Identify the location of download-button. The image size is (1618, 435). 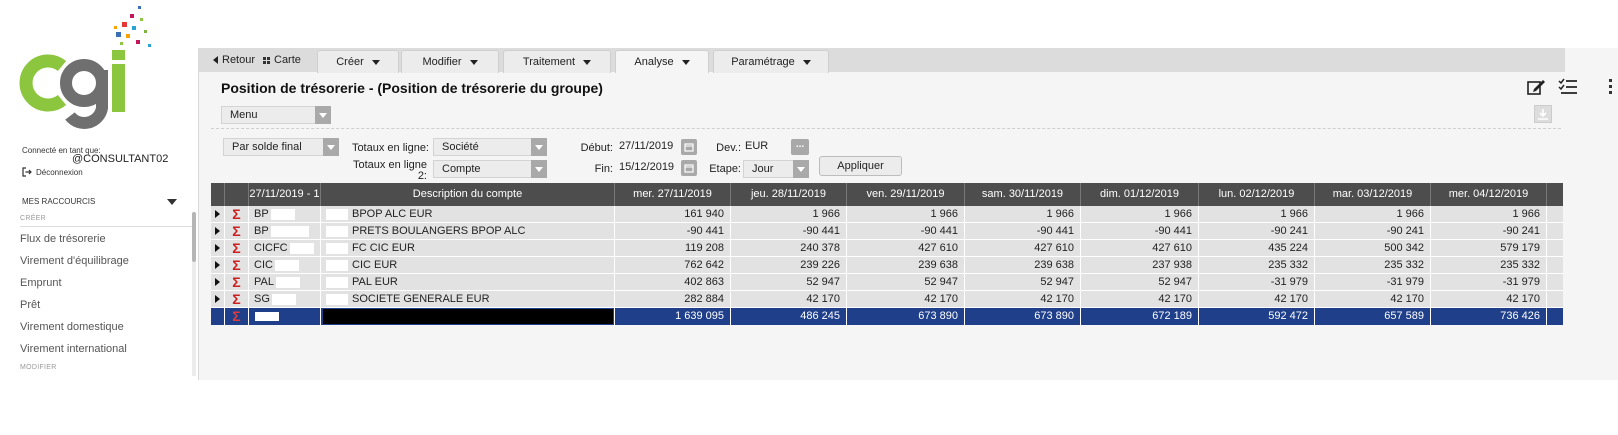
(1543, 114).